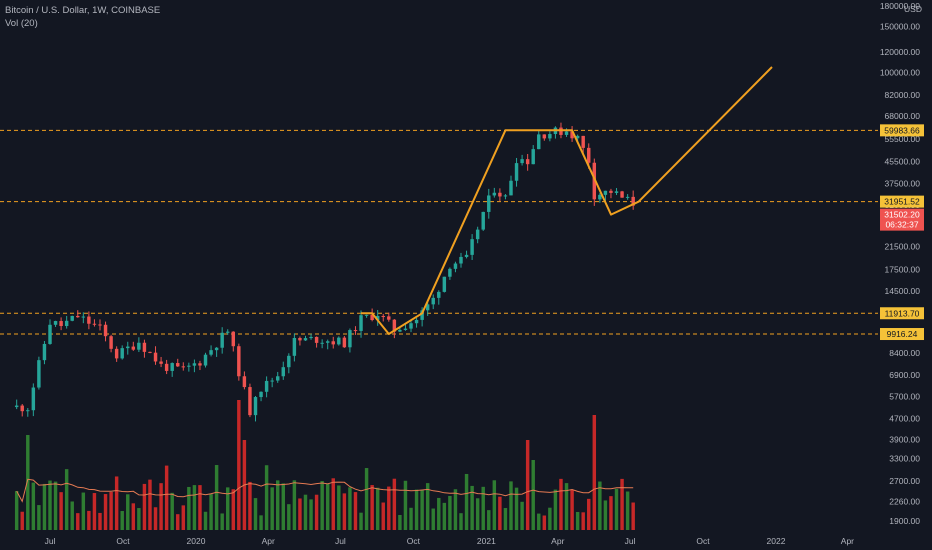  Describe the element at coordinates (901, 225) in the screenshot. I see `bar-countdown: 06:32:37` at that location.